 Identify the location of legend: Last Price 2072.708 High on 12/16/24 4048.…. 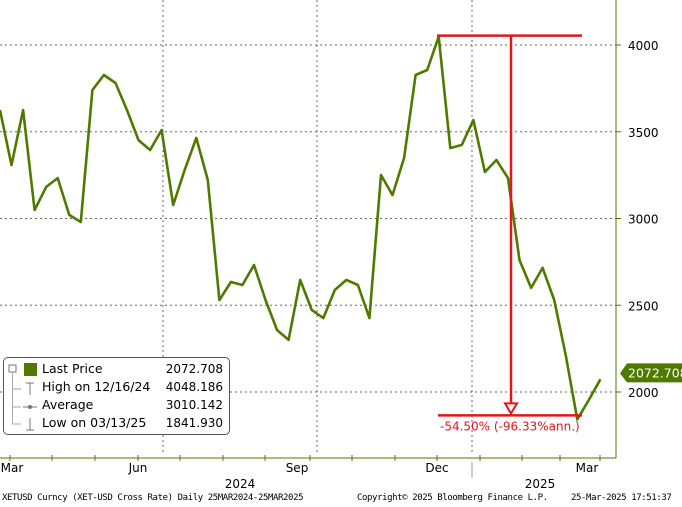
(116, 396).